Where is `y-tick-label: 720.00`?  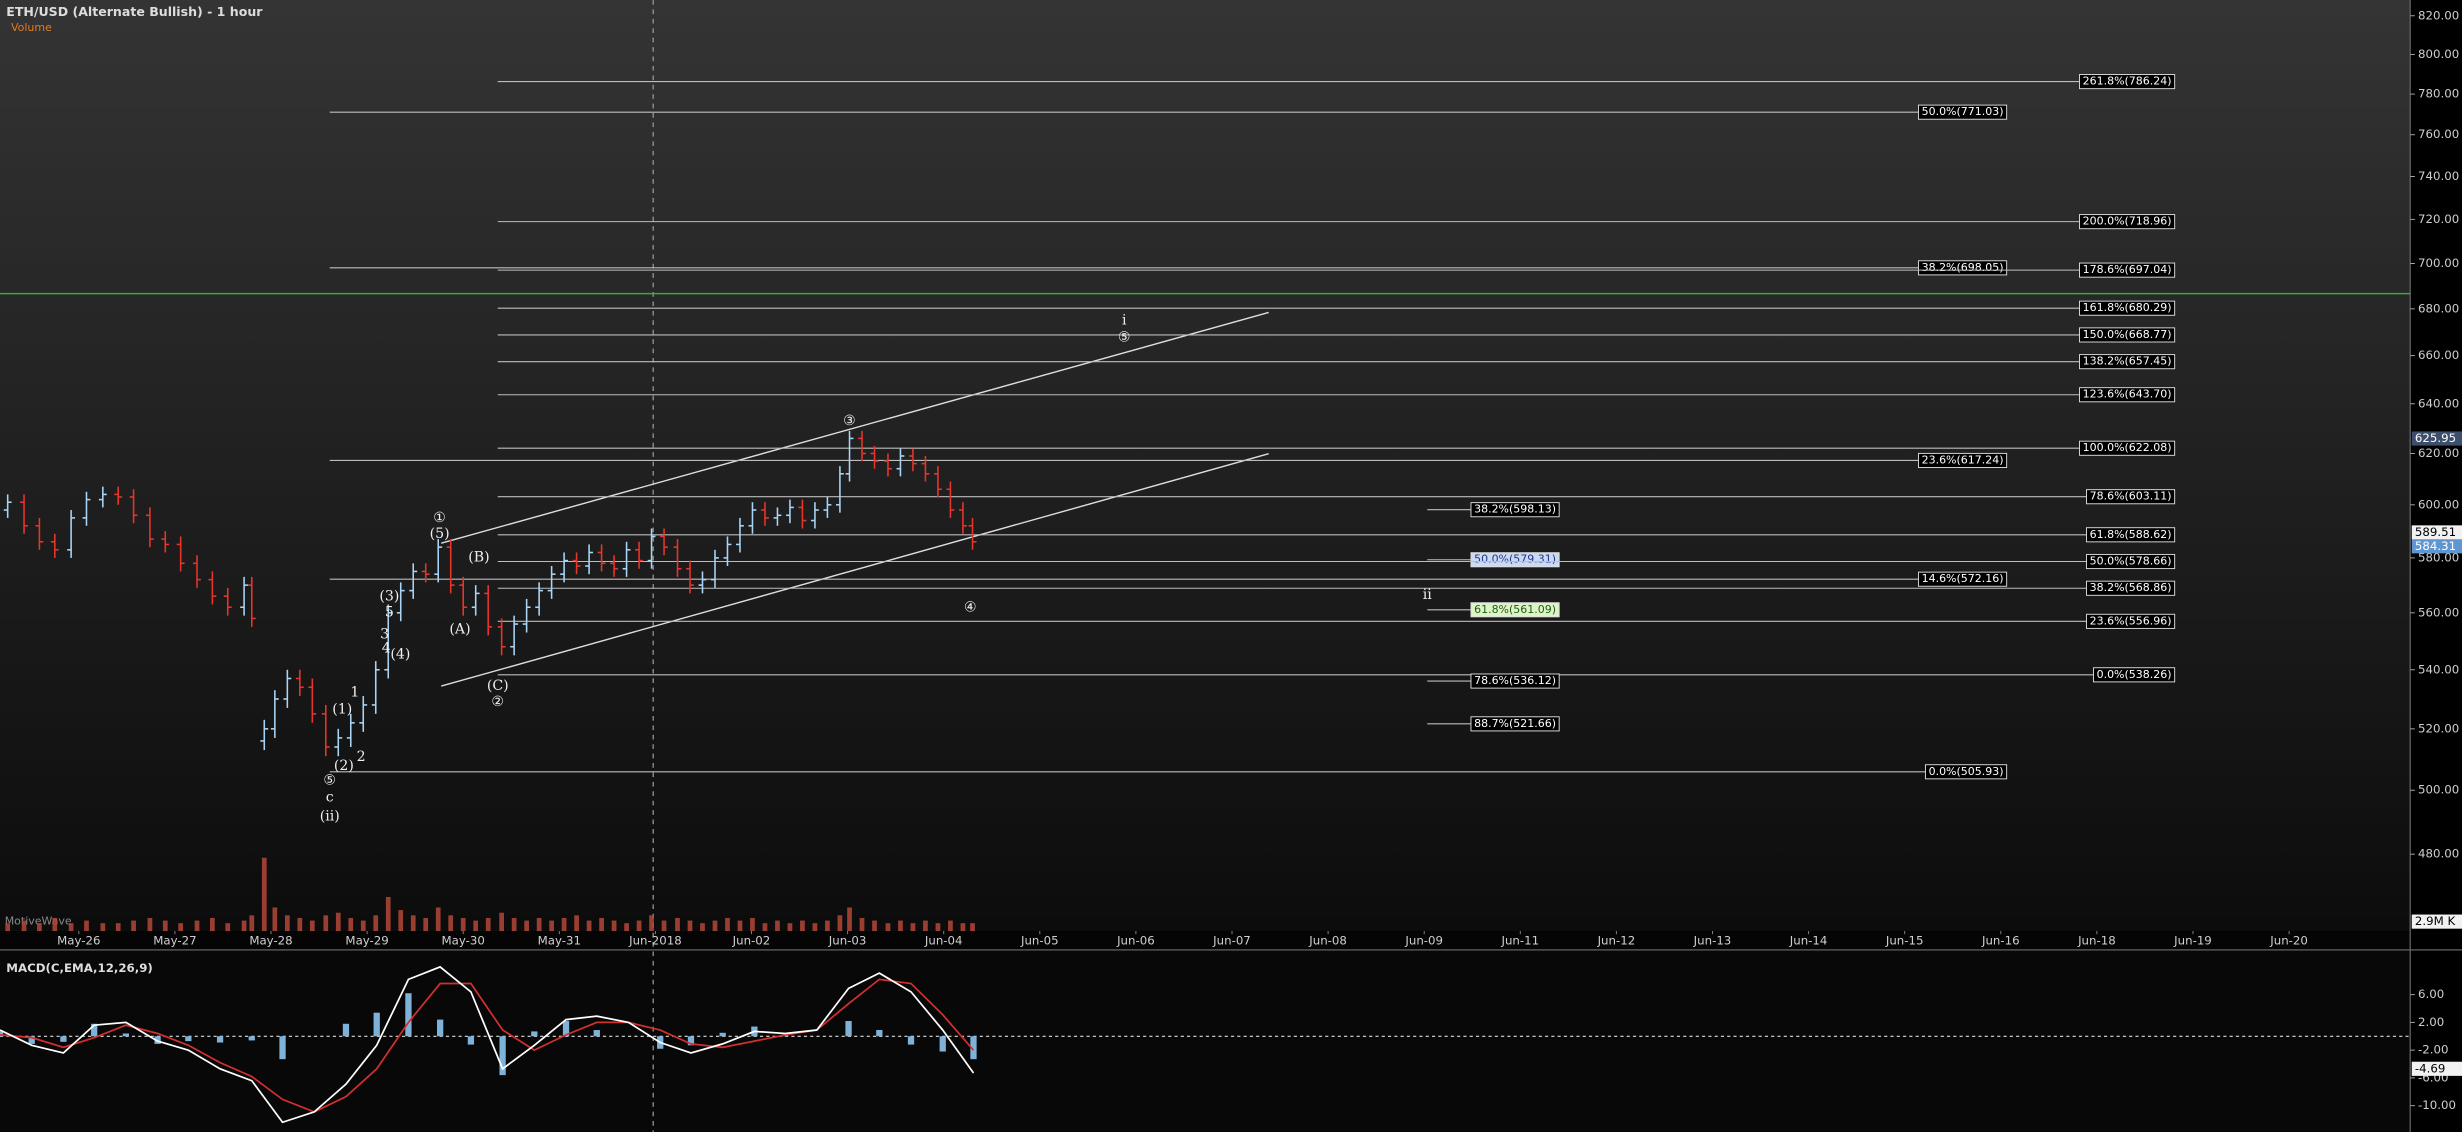 y-tick-label: 720.00 is located at coordinates (2438, 219).